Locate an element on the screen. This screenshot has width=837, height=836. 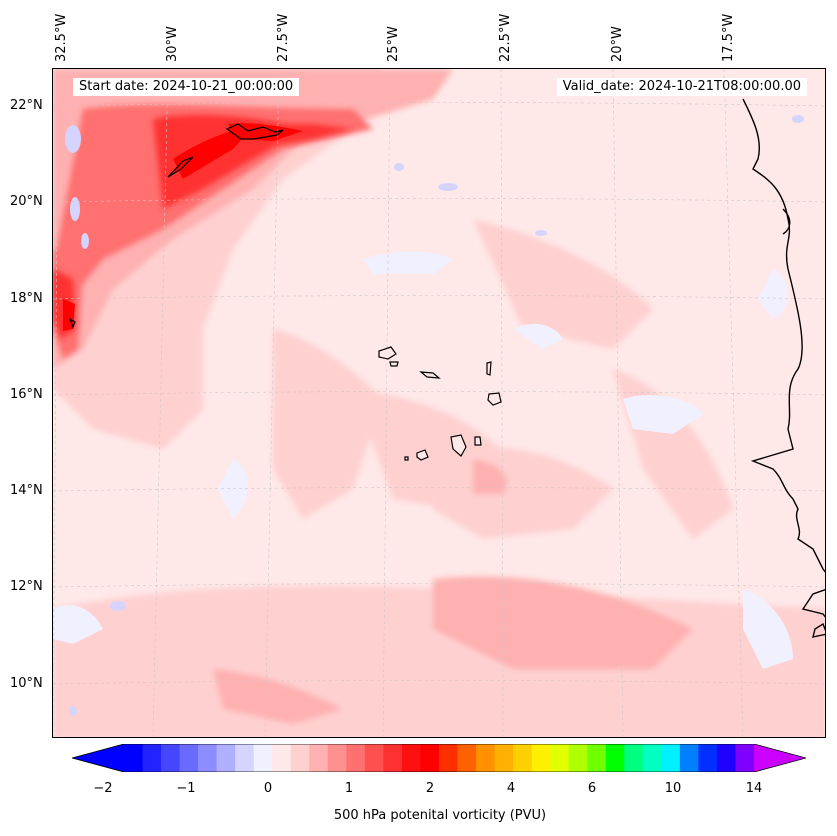
cb-tick-0: 0 is located at coordinates (268, 788).